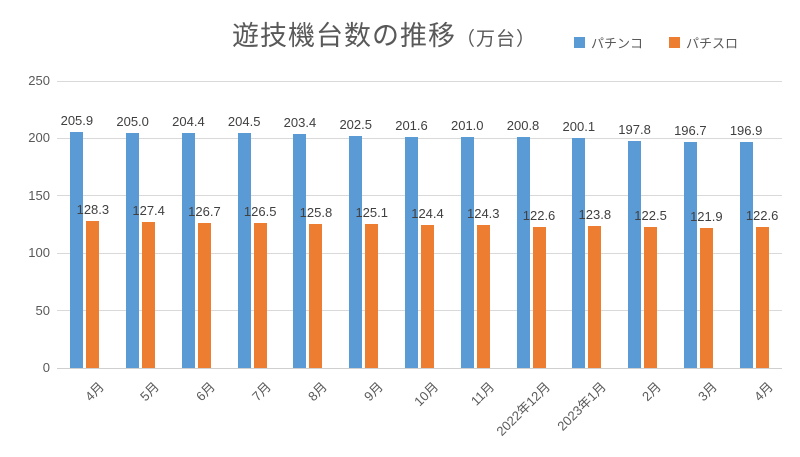  Describe the element at coordinates (39, 138) in the screenshot. I see `y-axis-tick-label: 200` at that location.